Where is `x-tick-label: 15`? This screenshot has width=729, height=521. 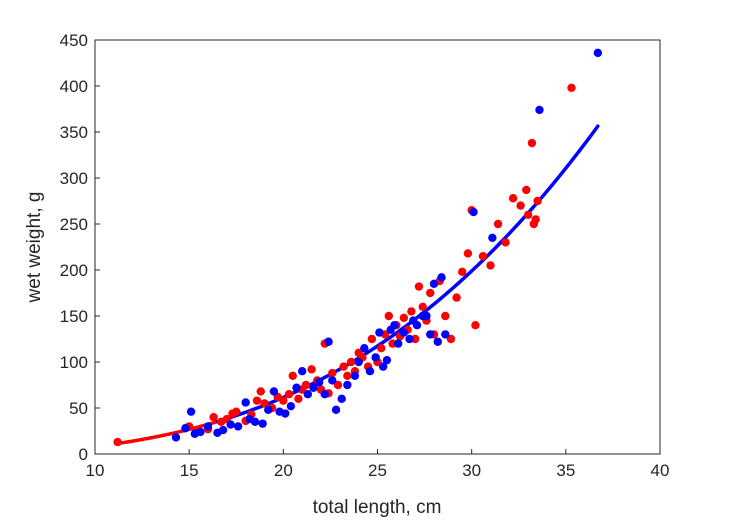 x-tick-label: 15 is located at coordinates (189, 470).